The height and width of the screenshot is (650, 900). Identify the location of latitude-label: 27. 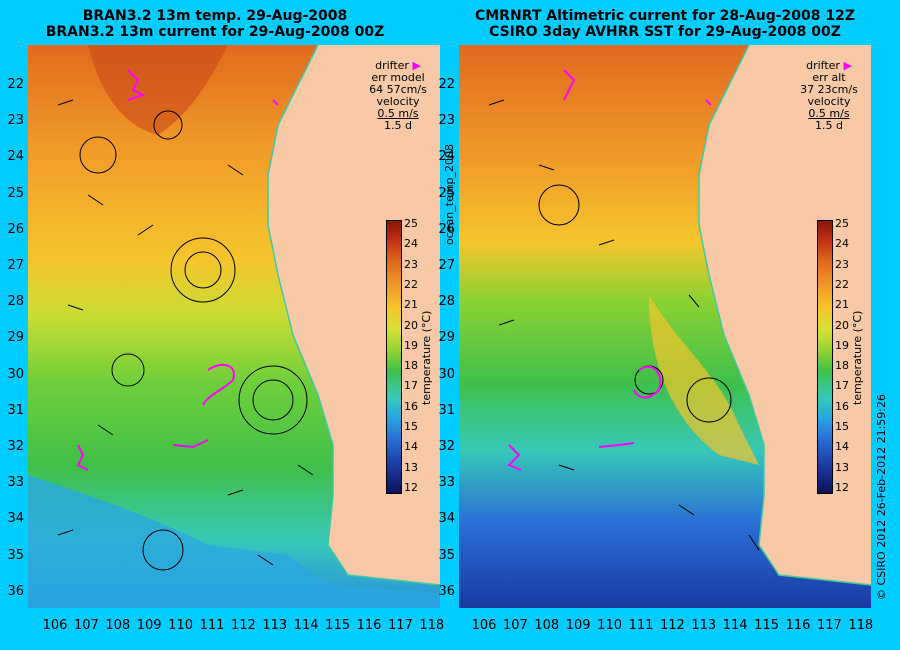
(15, 265).